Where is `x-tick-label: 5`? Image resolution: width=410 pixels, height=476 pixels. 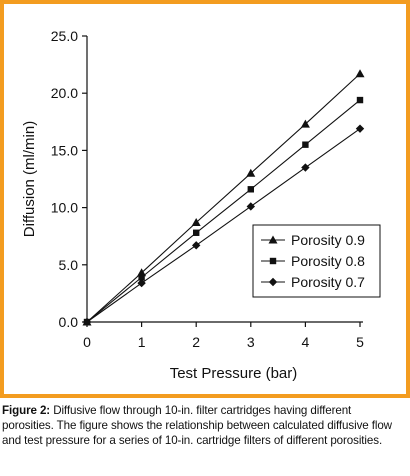
x-tick-label: 5 is located at coordinates (360, 342).